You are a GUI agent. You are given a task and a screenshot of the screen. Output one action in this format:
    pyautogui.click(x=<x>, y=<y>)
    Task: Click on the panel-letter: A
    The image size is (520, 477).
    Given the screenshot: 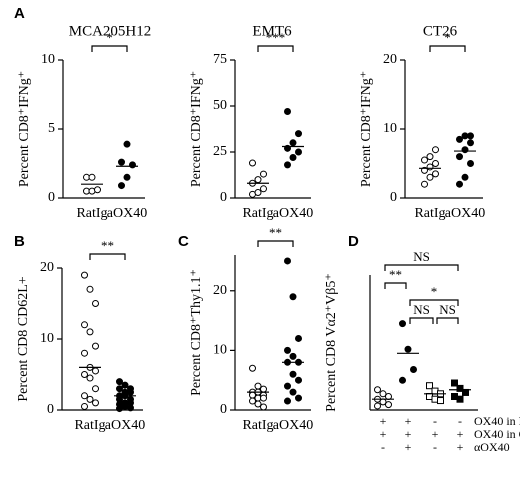 What is the action you would take?
    pyautogui.click(x=19, y=13)
    